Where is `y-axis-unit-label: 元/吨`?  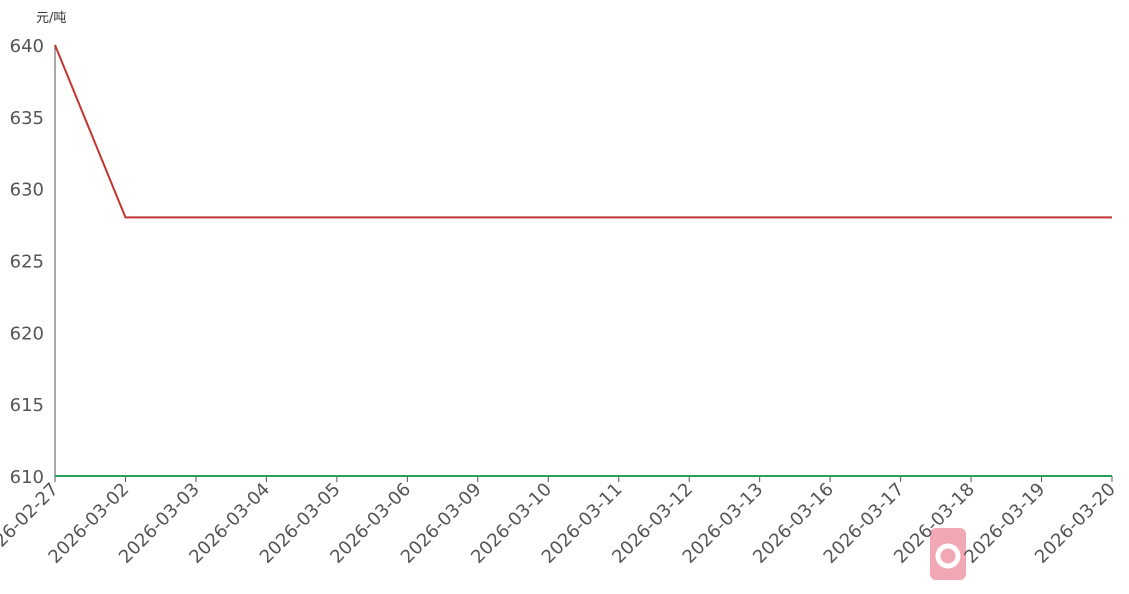
y-axis-unit-label: 元/吨 is located at coordinates (51, 18).